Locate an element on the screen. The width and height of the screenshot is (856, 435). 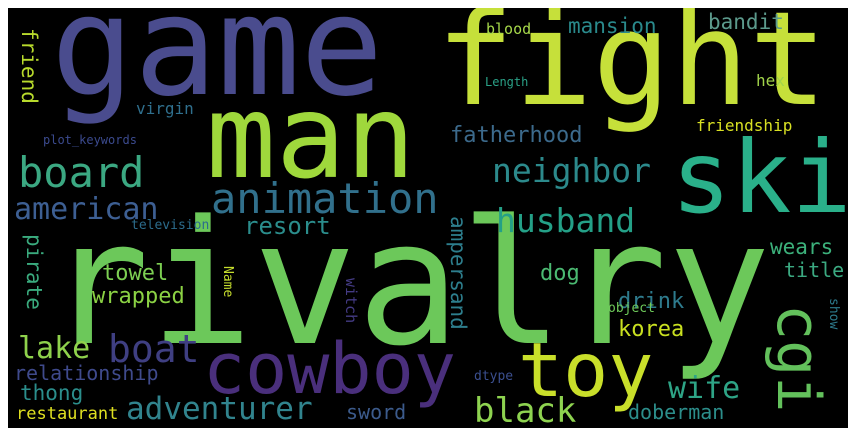
word-bandit: bandit is located at coordinates (746, 22).